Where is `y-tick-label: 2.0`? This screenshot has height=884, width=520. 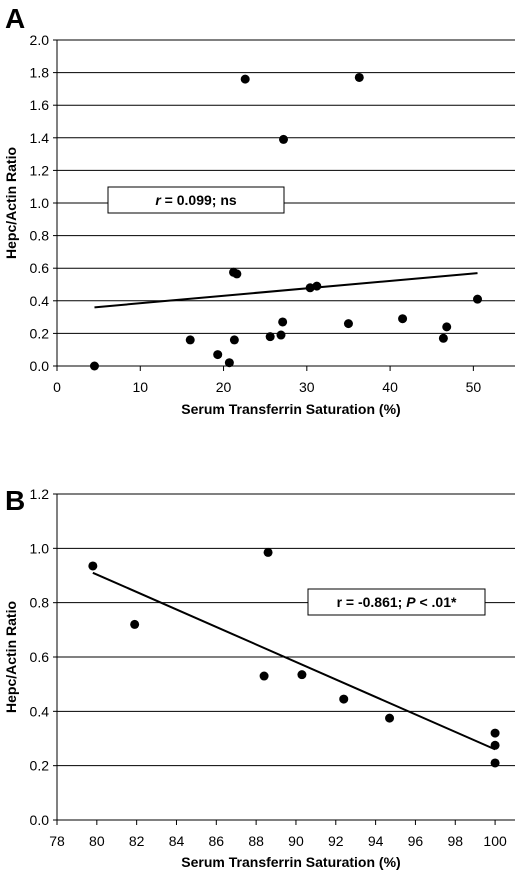
y-tick-label: 2.0 is located at coordinates (40, 40).